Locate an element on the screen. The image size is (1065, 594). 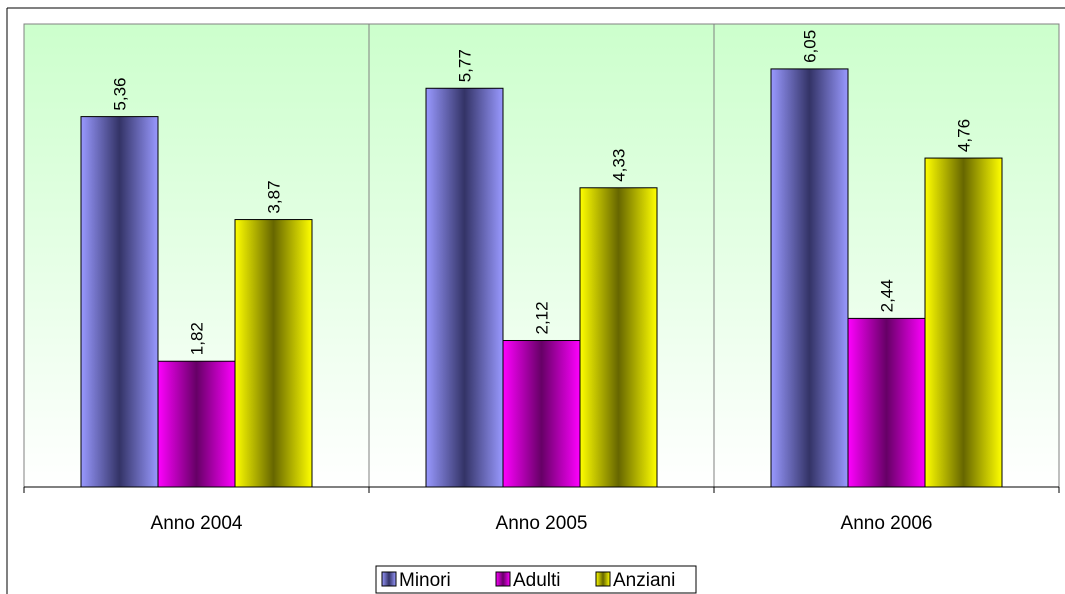
data-label-anziani-2: 4,33 is located at coordinates (619, 165).